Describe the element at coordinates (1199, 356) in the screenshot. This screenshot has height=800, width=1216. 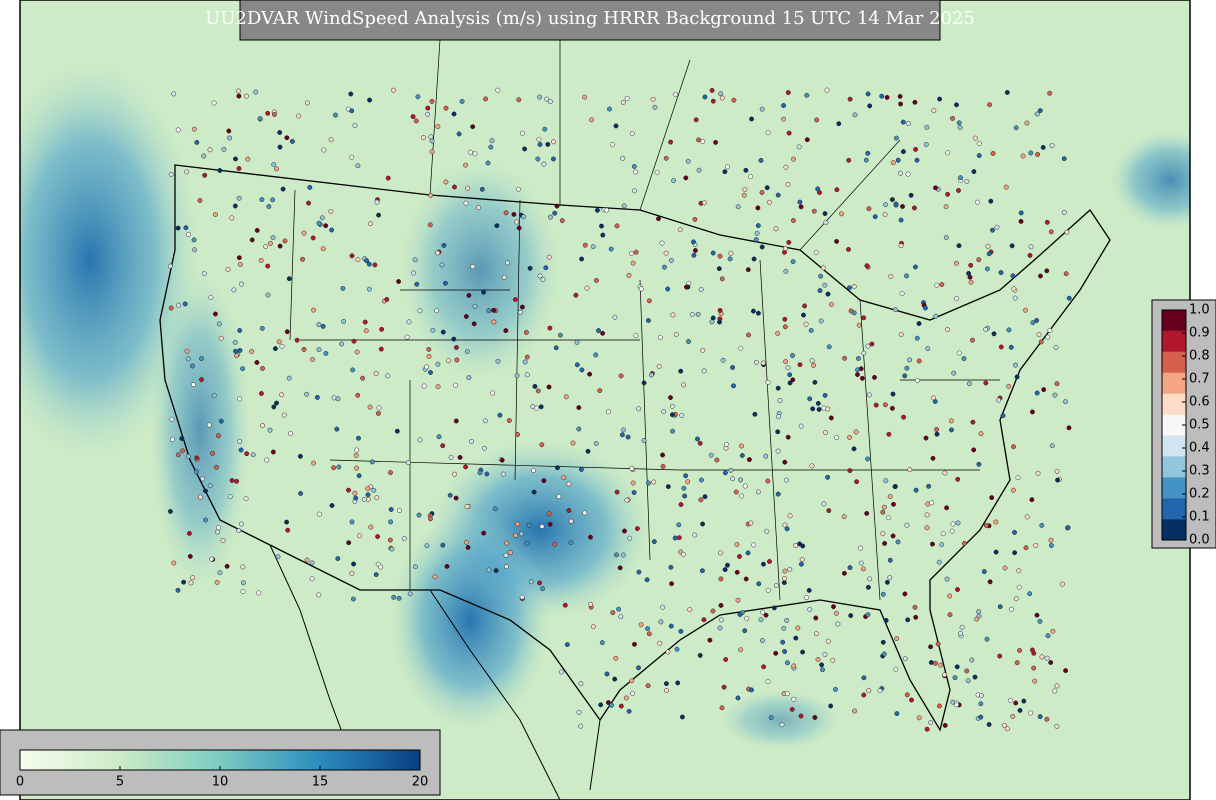
I see `tick-label: 0.8` at that location.